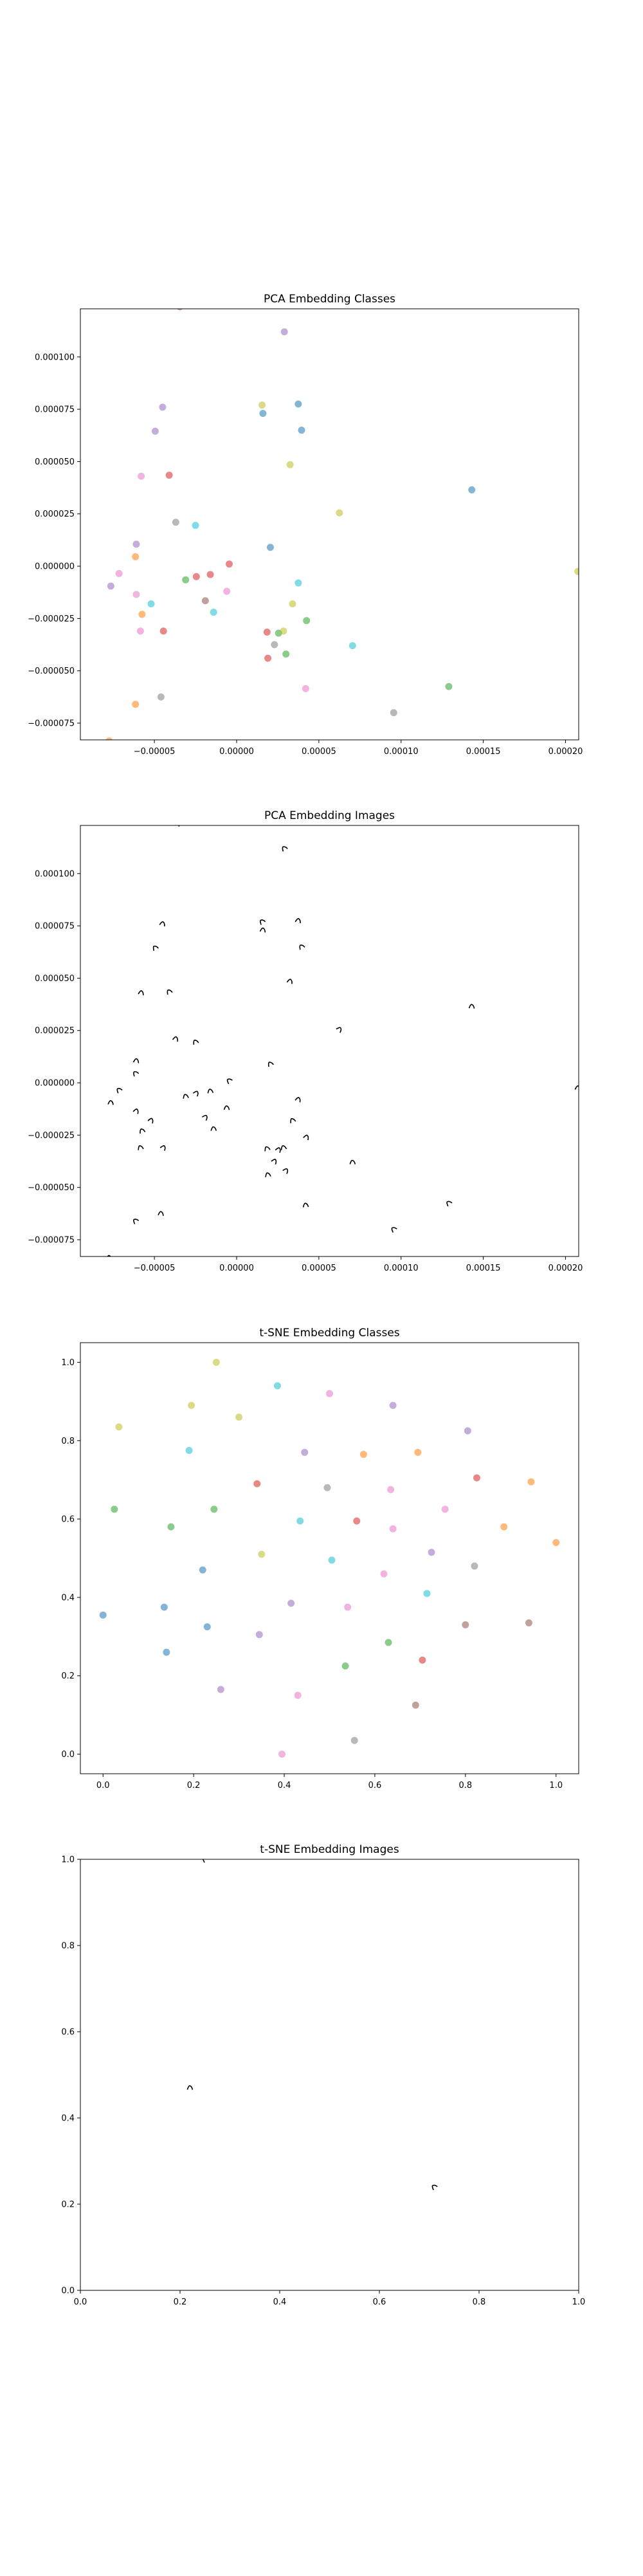 This screenshot has height=2576, width=643. I want to click on tsne-images-axes-frame, so click(330, 2075).